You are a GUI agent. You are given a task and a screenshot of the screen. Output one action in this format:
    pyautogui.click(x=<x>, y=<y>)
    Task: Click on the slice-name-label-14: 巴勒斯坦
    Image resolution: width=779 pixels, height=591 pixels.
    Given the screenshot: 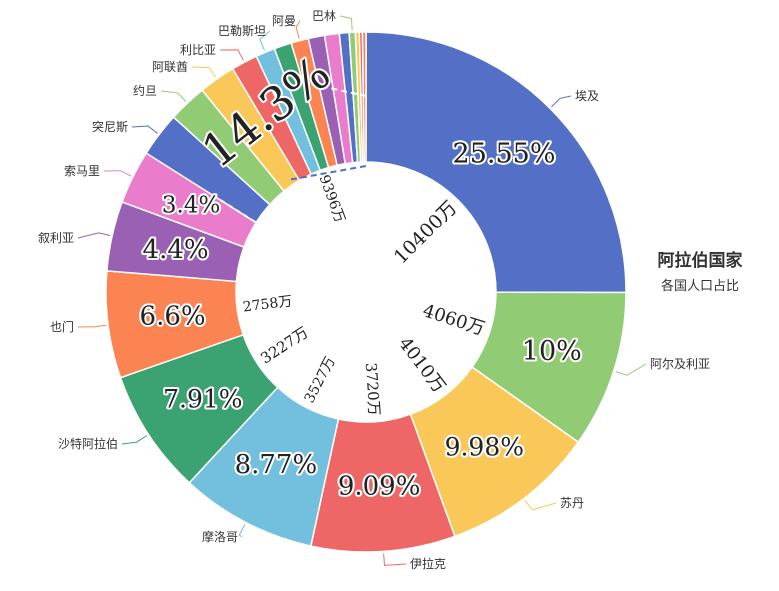 What is the action you would take?
    pyautogui.click(x=242, y=31)
    